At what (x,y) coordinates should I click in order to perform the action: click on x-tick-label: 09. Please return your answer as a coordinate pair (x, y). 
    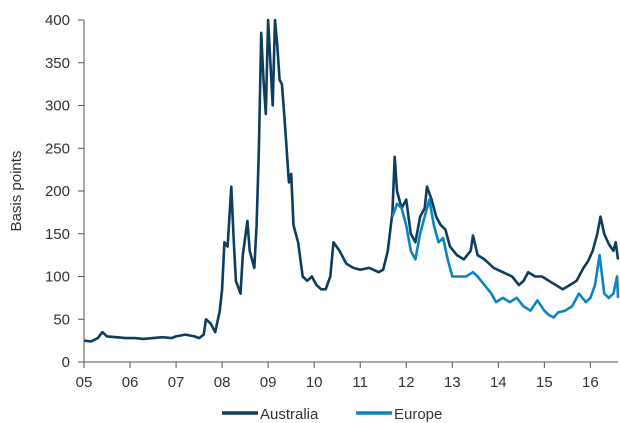
    Looking at the image, I should click on (268, 382).